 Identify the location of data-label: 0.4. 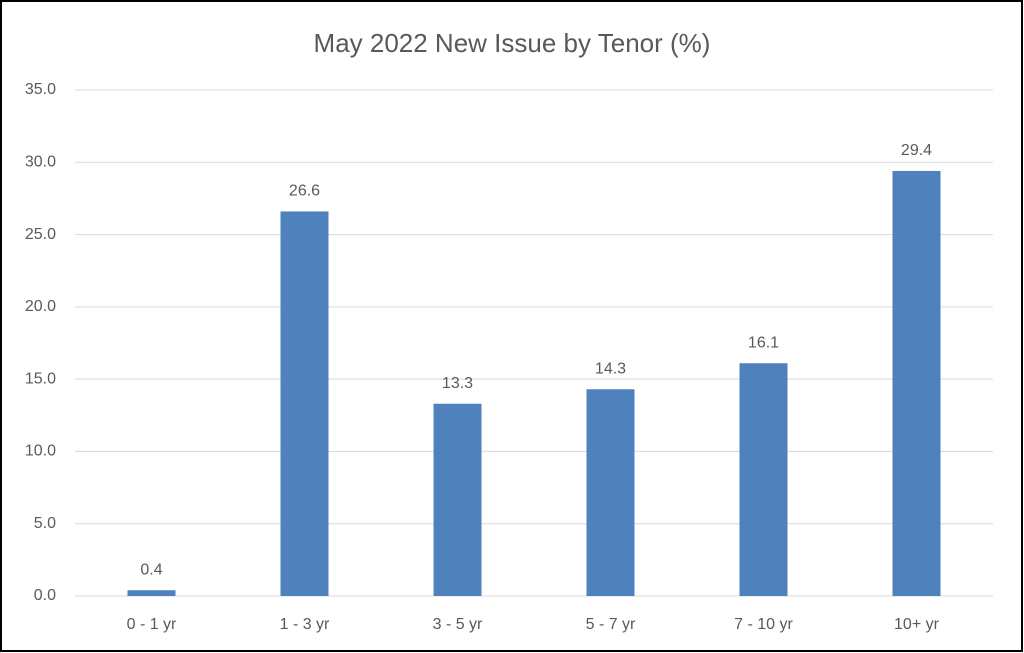
(151, 569).